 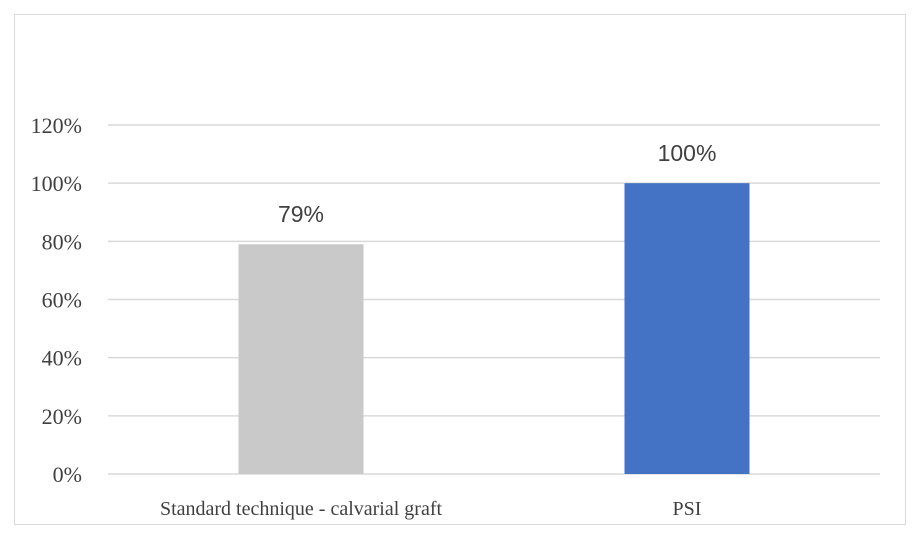 What do you see at coordinates (687, 509) in the screenshot?
I see `x-category-label: PSI` at bounding box center [687, 509].